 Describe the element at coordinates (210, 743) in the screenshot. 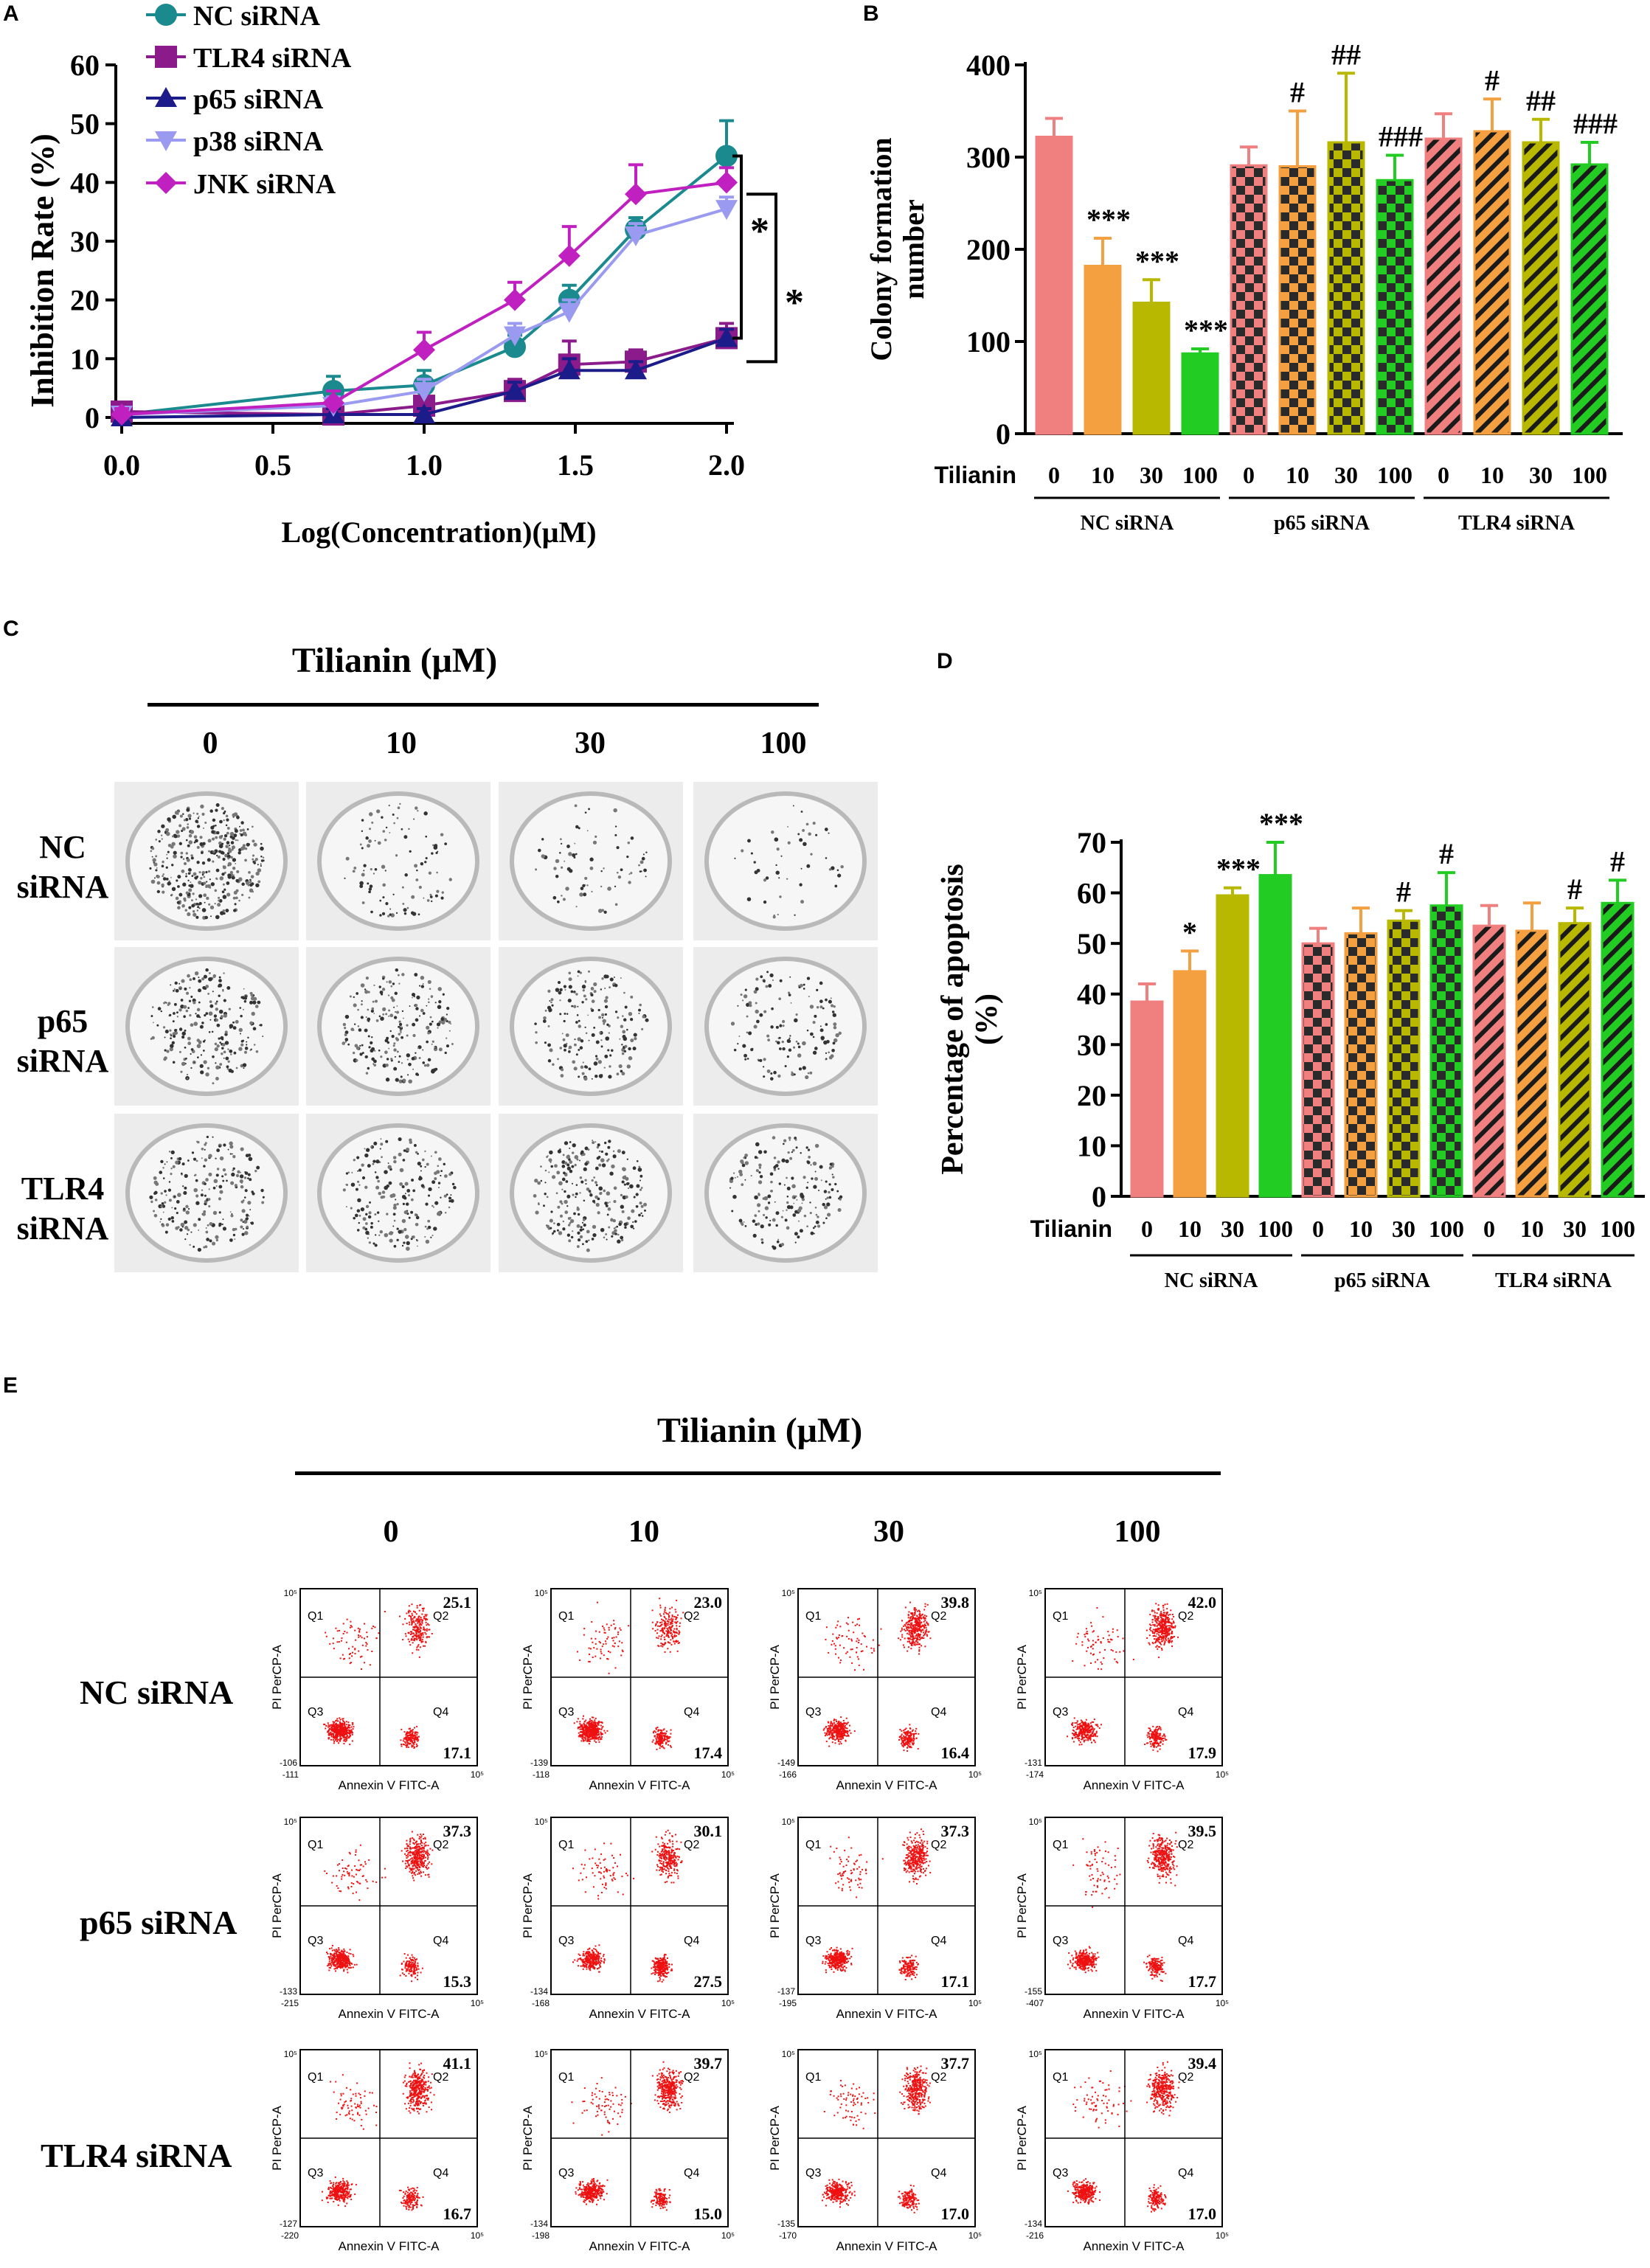

I see `panel-c-col-0: 0` at that location.